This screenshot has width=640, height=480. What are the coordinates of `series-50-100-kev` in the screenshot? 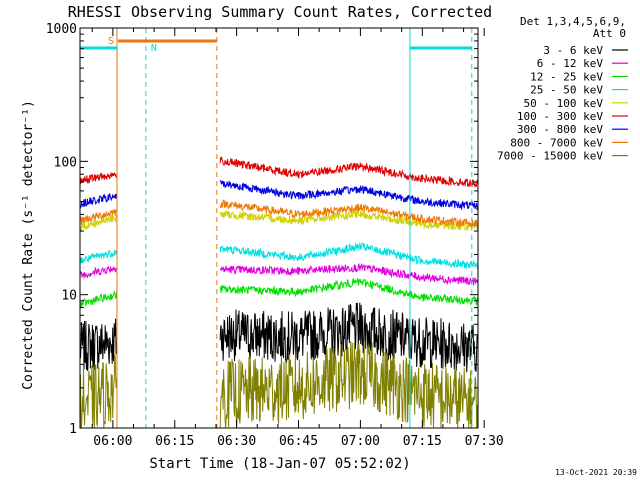 It's located at (279, 220).